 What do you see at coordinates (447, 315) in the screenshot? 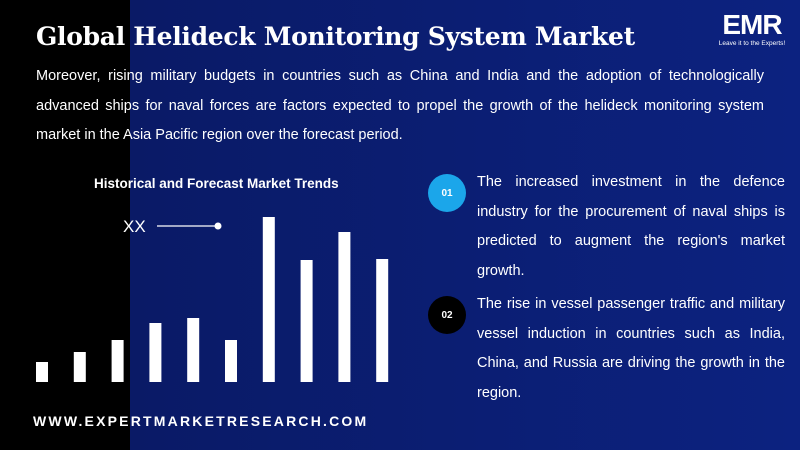
I see `point-number: 02` at bounding box center [447, 315].